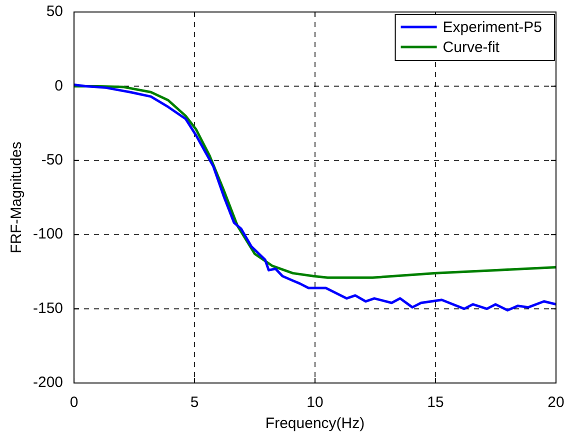  What do you see at coordinates (17, 198) in the screenshot?
I see `y-axis-title: FRF-Magnitudes` at bounding box center [17, 198].